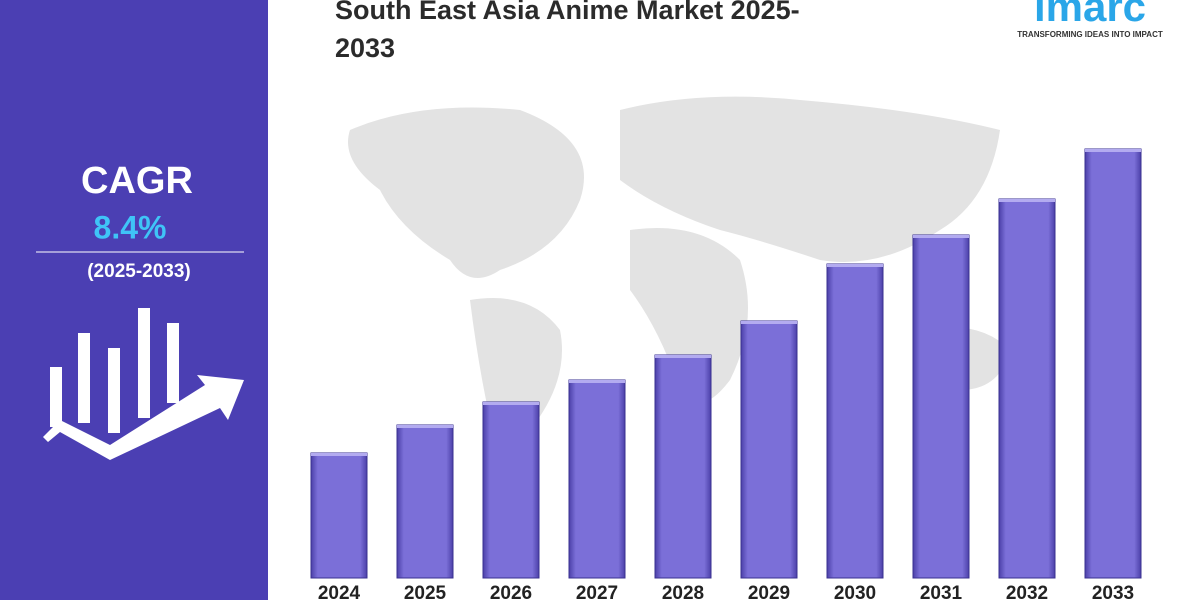  I want to click on x-tick-label: 2028, so click(683, 591).